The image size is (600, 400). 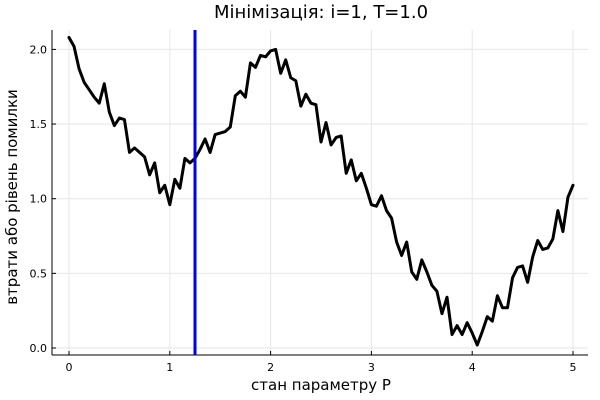 What do you see at coordinates (573, 367) in the screenshot?
I see `x-tick-label-5: 5` at bounding box center [573, 367].